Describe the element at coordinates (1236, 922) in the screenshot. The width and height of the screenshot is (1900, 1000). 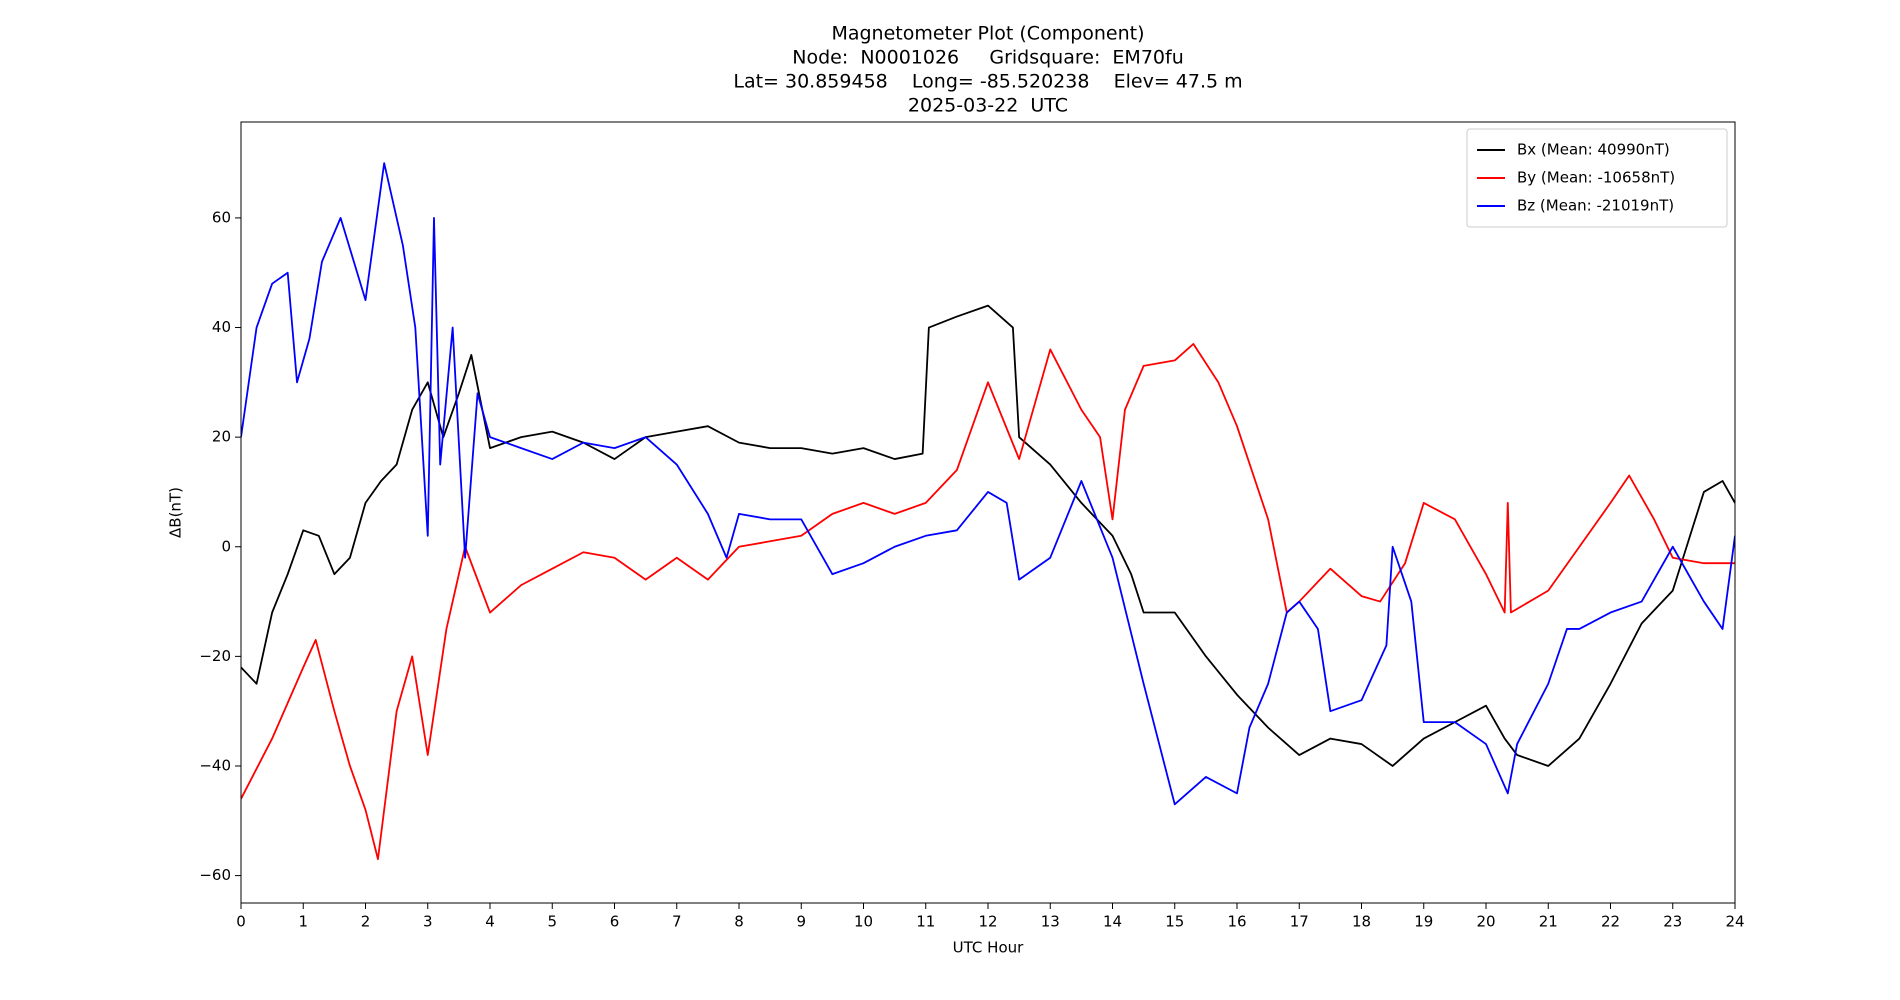
I see `x-tick-label: 16` at that location.